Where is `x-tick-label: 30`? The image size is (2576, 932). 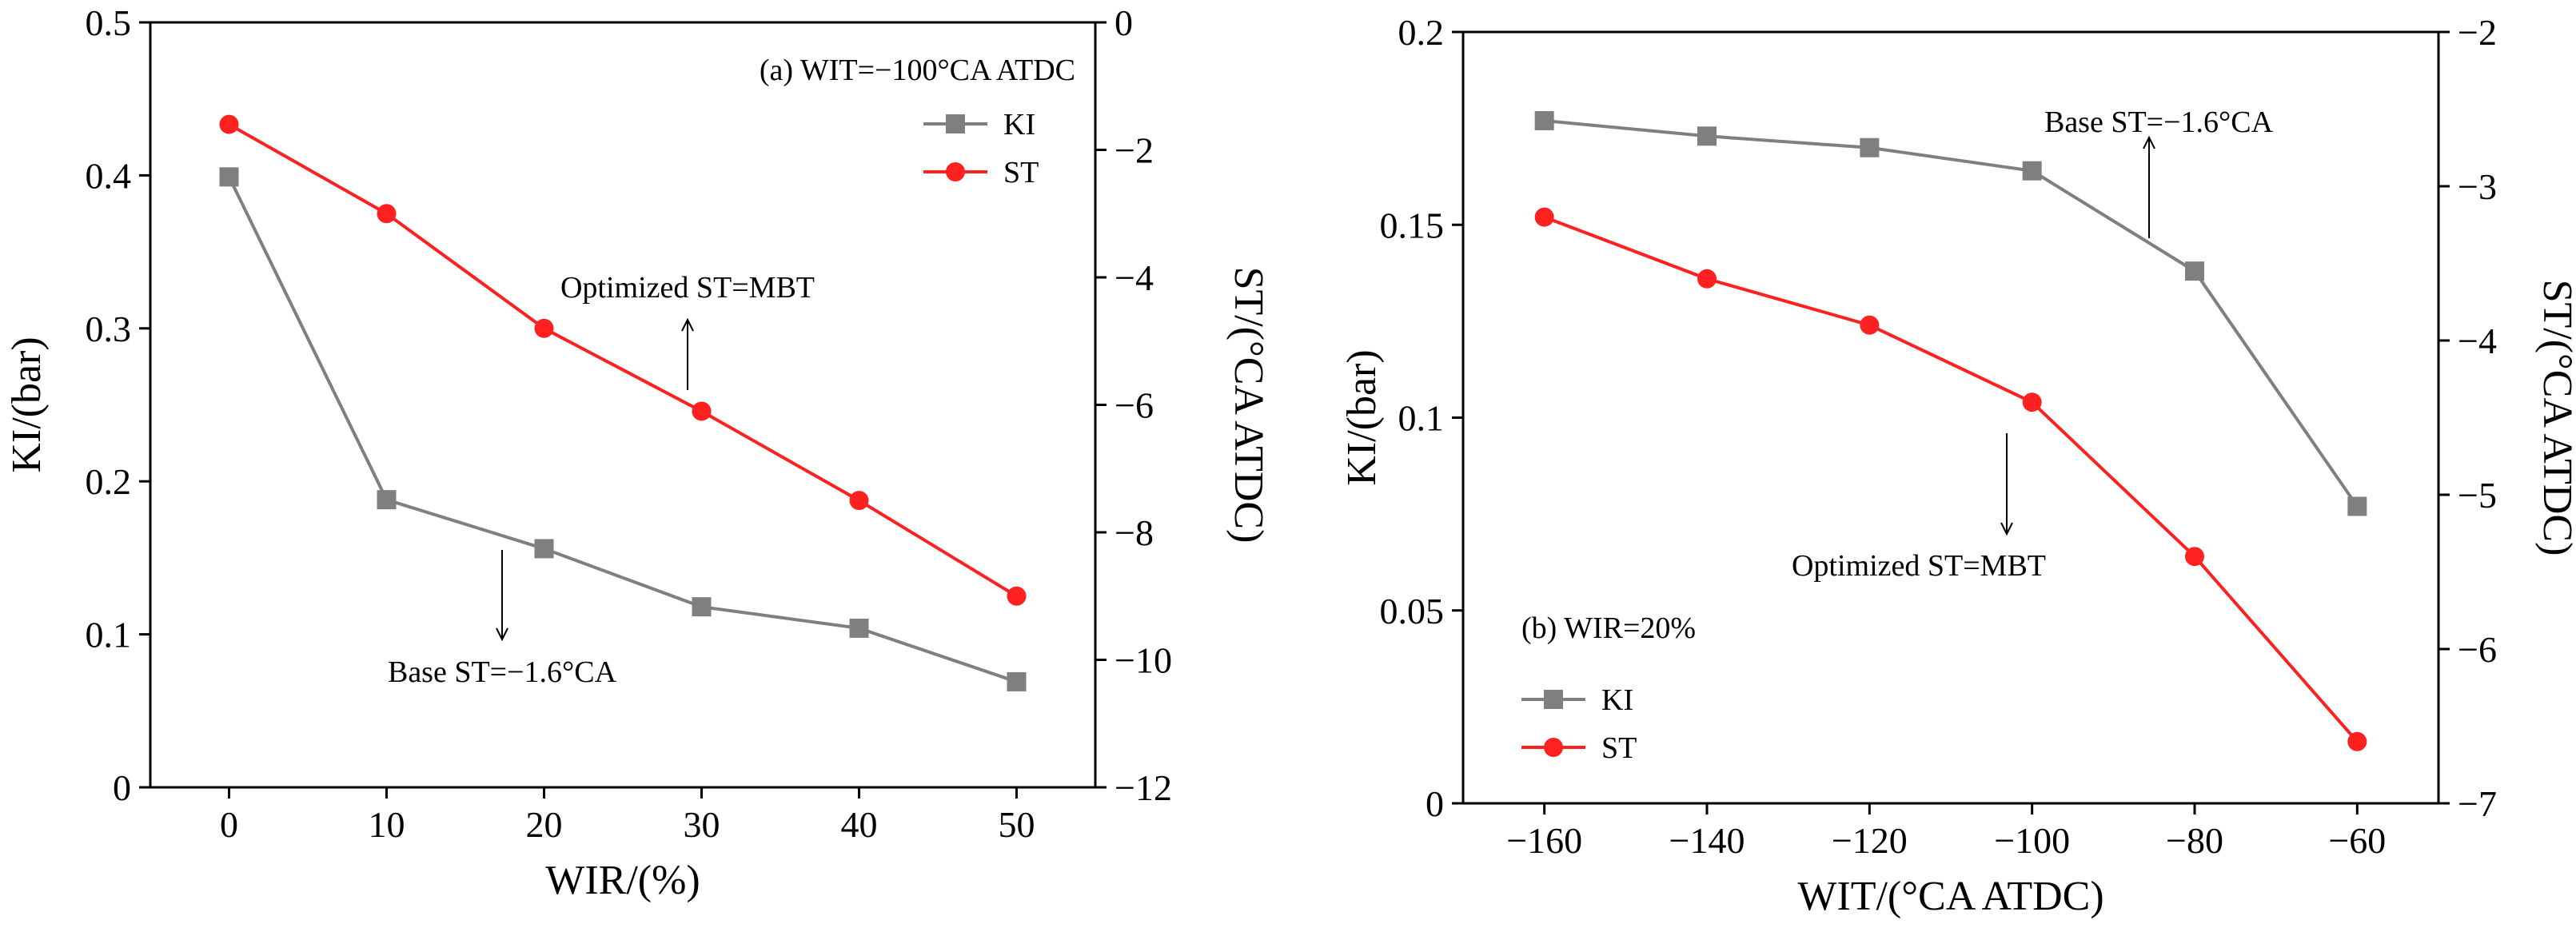 x-tick-label: 30 is located at coordinates (702, 824).